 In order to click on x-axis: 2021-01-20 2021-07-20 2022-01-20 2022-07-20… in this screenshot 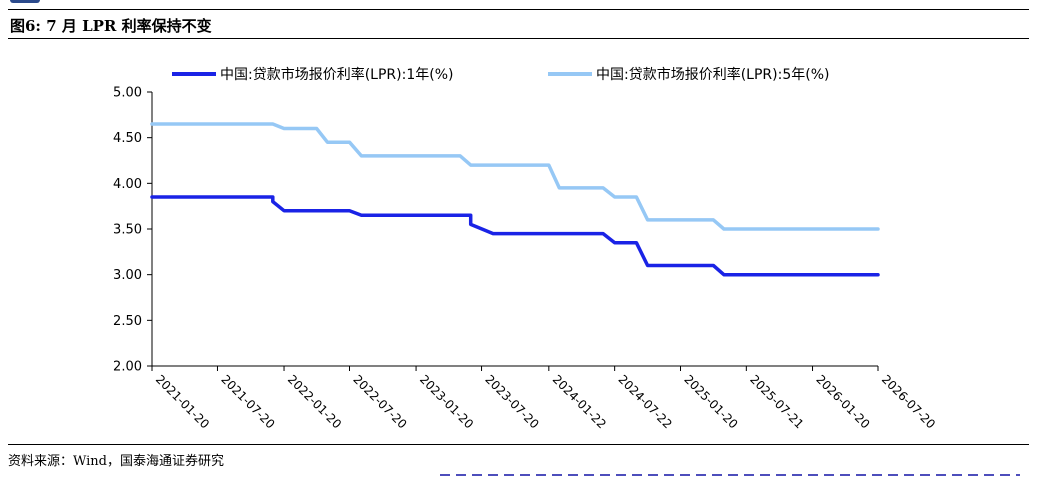, I will do `click(544, 398)`.